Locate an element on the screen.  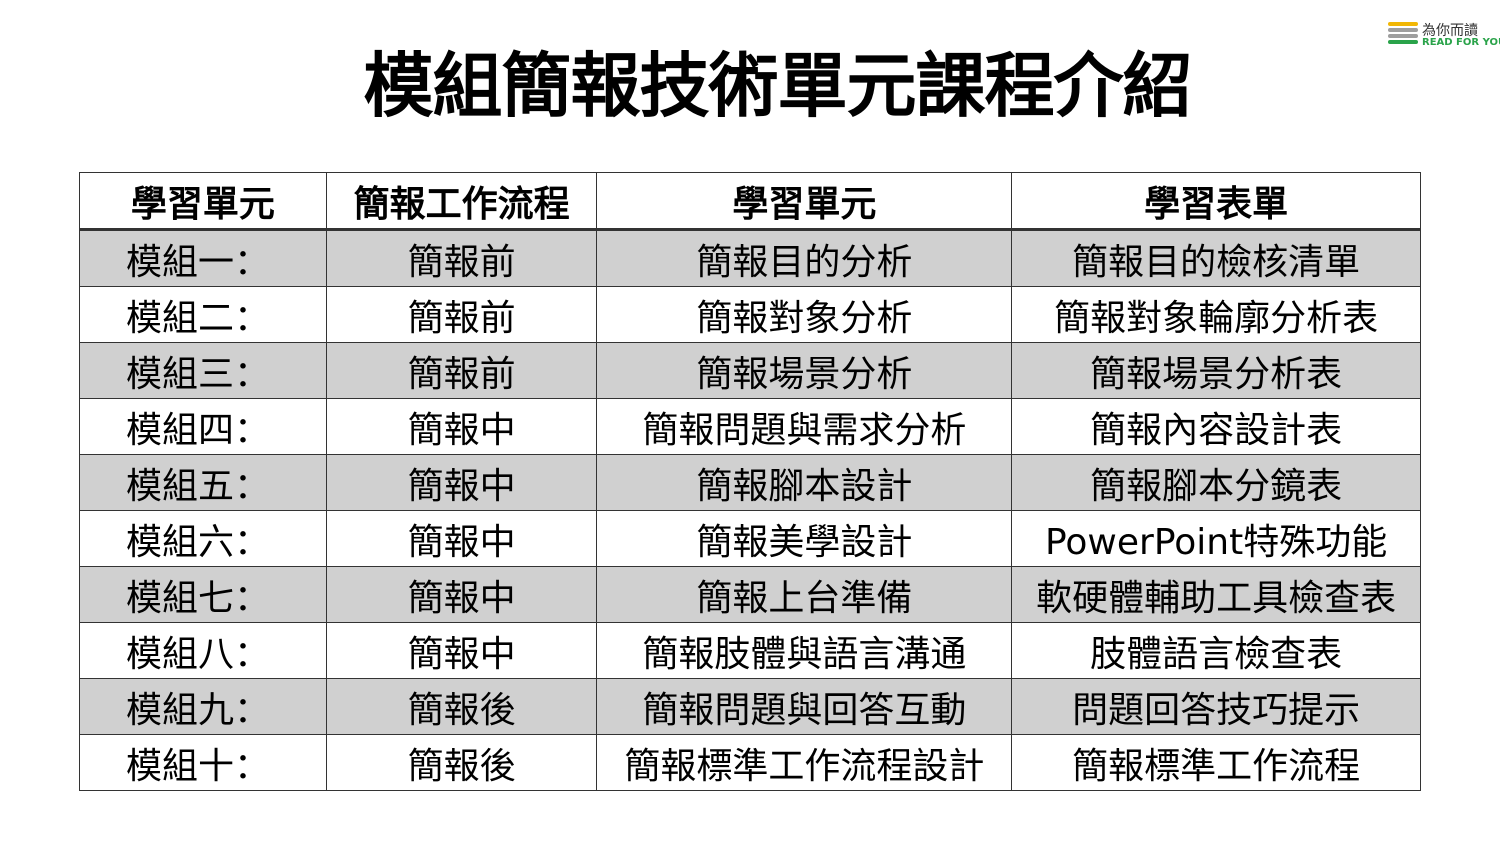
table-cell: 簡報美學設計 is located at coordinates (804, 538).